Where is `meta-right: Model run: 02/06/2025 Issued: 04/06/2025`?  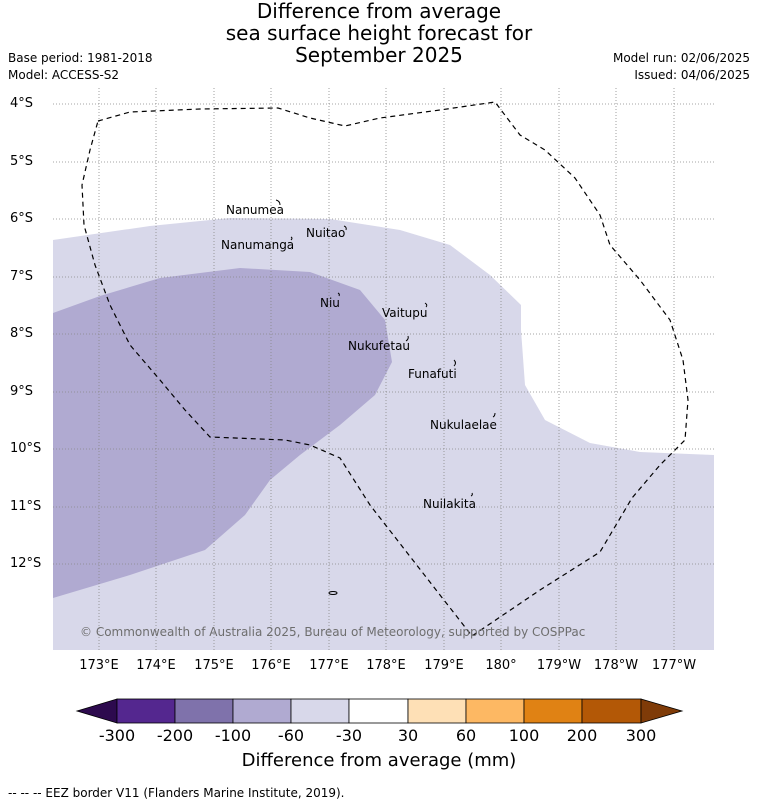
meta-right: Model run: 02/06/2025 Issued: 04/06/2025 is located at coordinates (681, 67).